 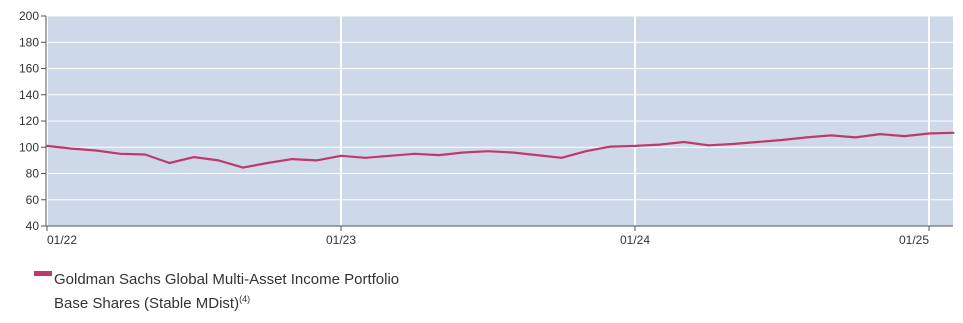 I want to click on legend-footnote-marker: (4), so click(x=245, y=299).